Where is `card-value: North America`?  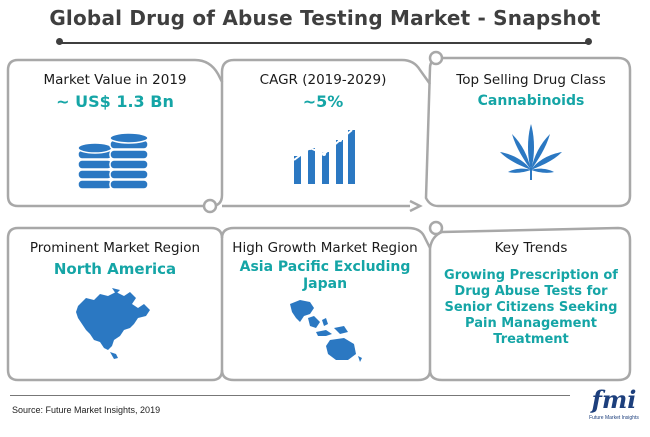
card-value: North America is located at coordinates (115, 269).